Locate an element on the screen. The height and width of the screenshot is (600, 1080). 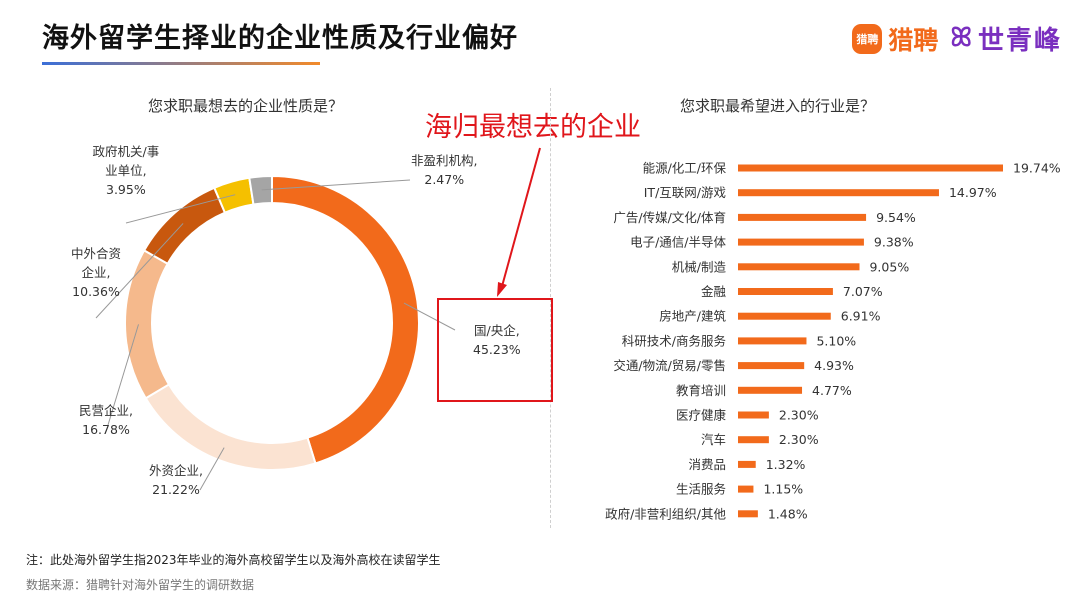
bar-category-label: 交通/物流/贸易/零售 is located at coordinates (669, 365).